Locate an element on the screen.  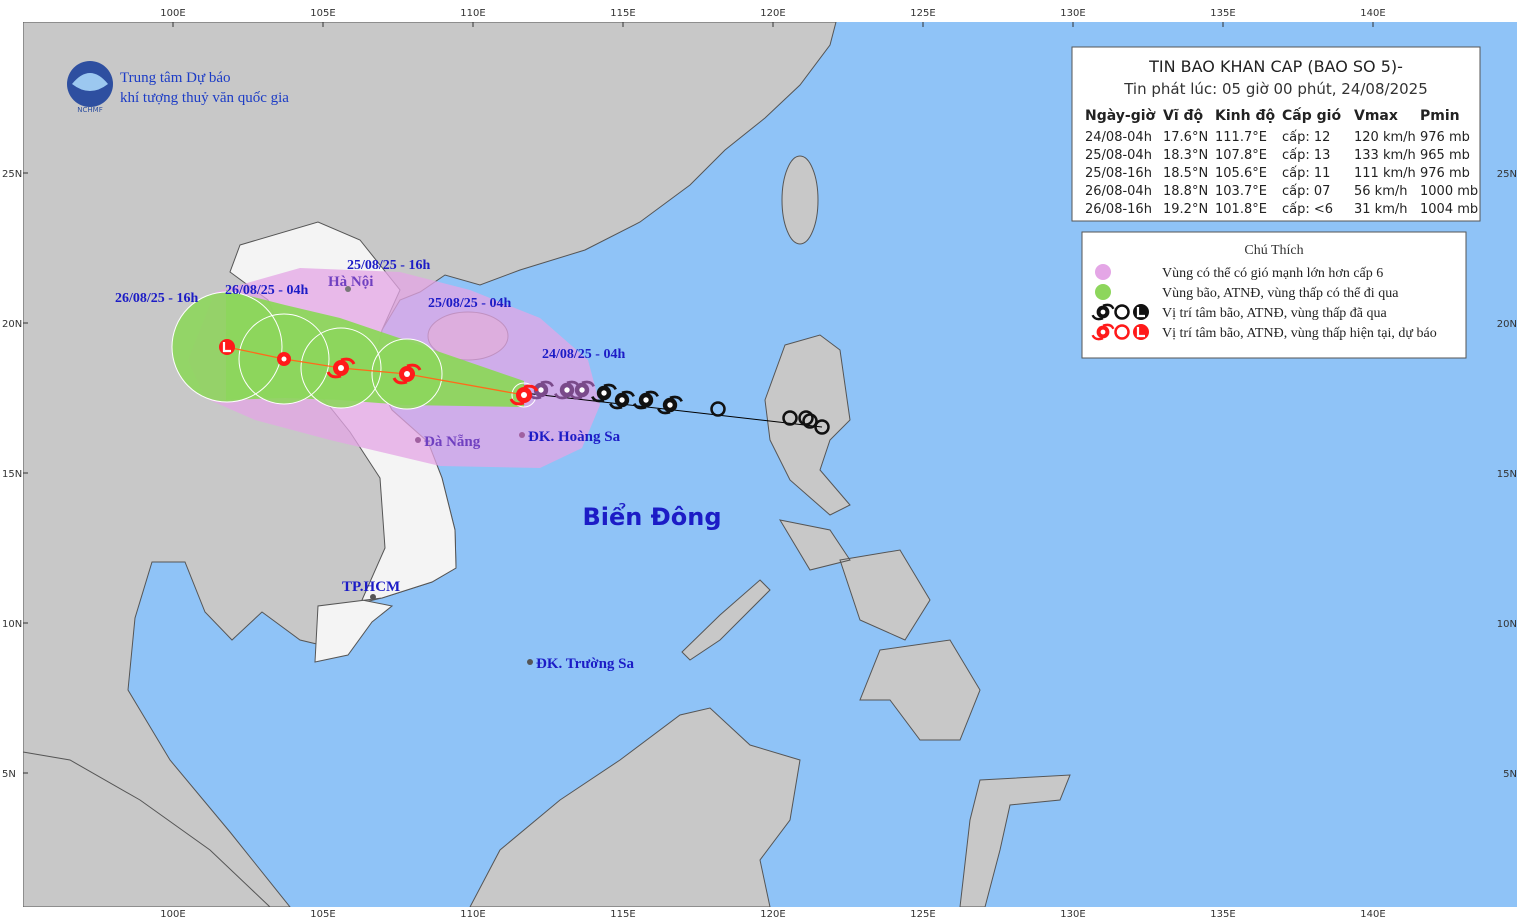
table-cell: 105.6°E is located at coordinates (1241, 173).